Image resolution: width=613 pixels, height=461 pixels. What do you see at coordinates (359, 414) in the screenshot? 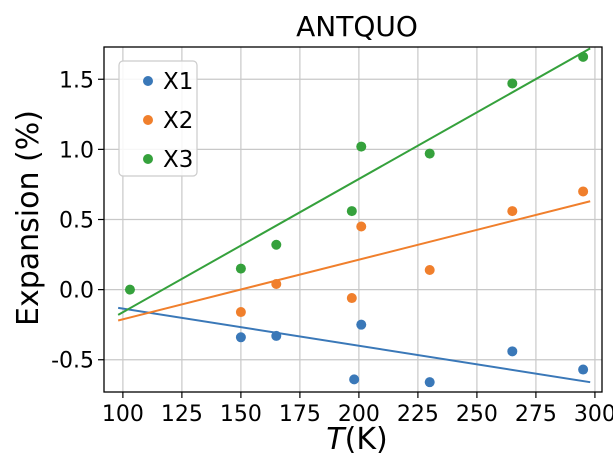
I see `x-tick-label: 200` at bounding box center [359, 414].